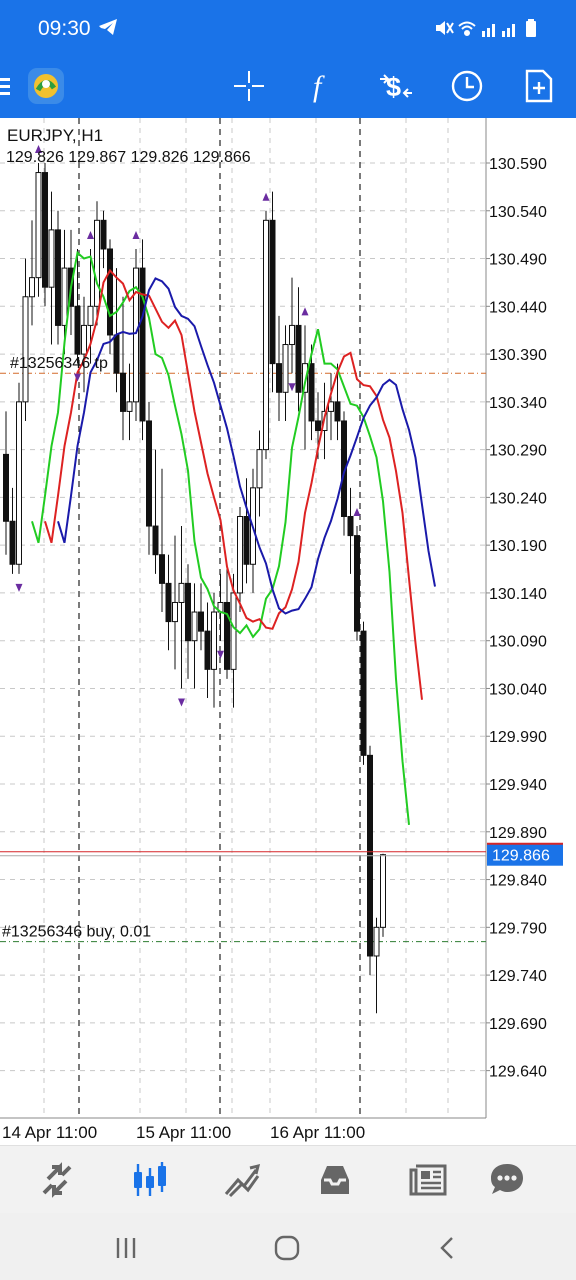 This screenshot has width=576, height=1280. Describe the element at coordinates (521, 856) in the screenshot. I see `current-price-label: 129.866` at that location.